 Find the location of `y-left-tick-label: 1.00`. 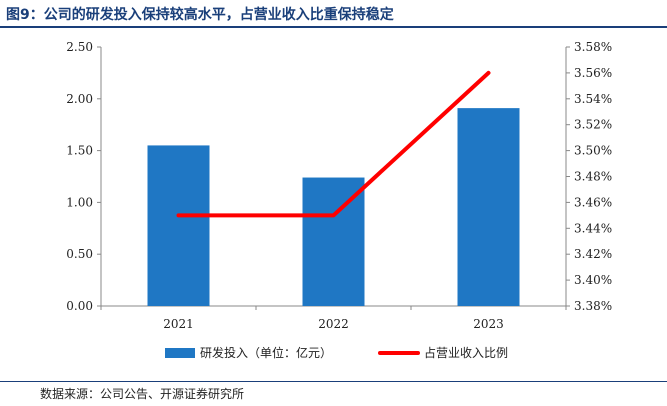

y-left-tick-label: 1.00 is located at coordinates (79, 202).